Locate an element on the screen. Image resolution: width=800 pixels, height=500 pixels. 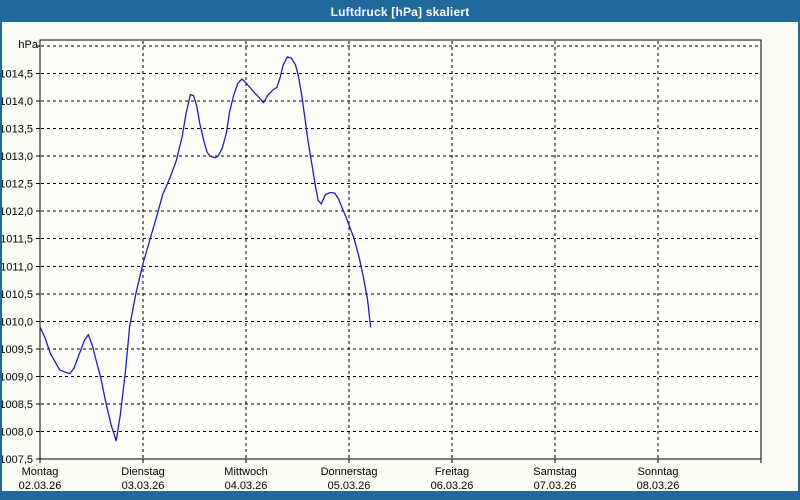
y-tick-label: 1008,0 is located at coordinates (17, 432).